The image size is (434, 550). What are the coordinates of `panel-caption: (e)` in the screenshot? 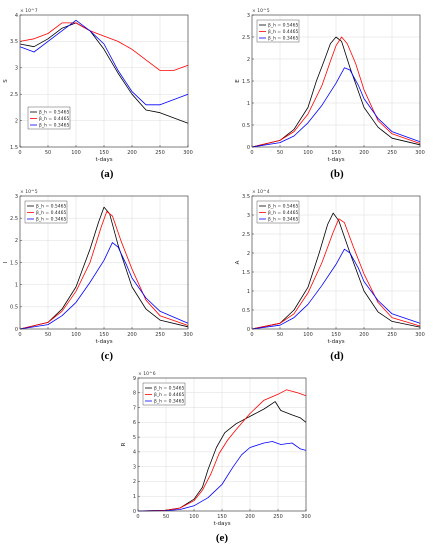 It's located at (222, 538).